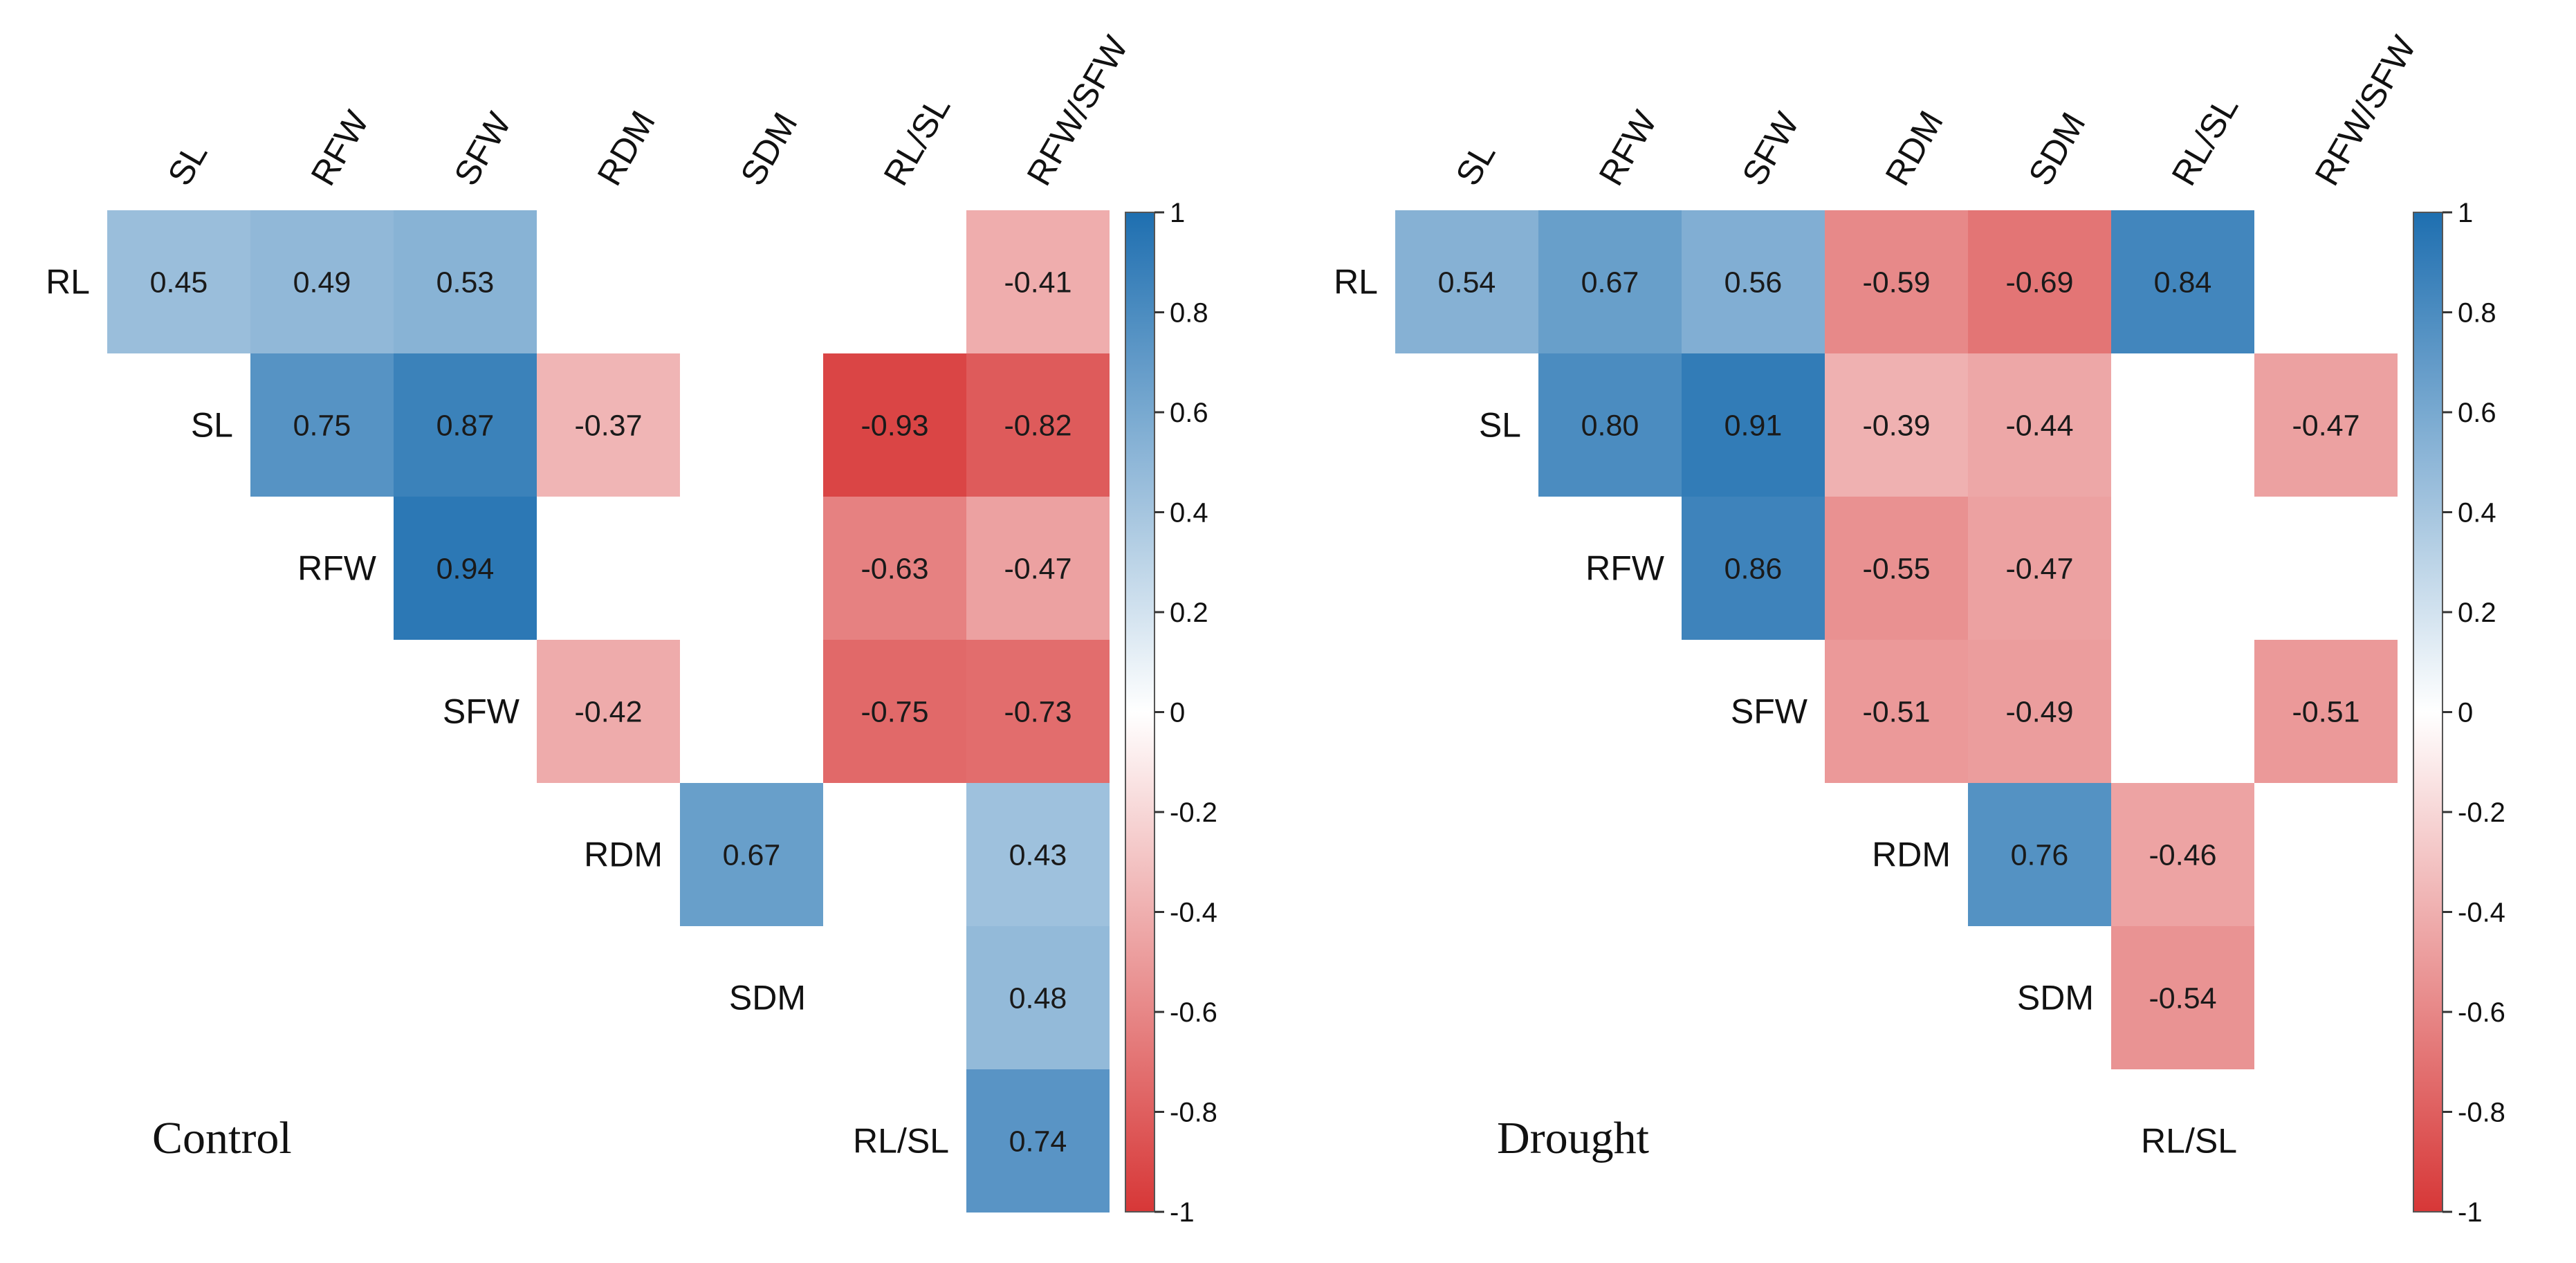  I want to click on drought-cell-value: -0.55, so click(1896, 570).